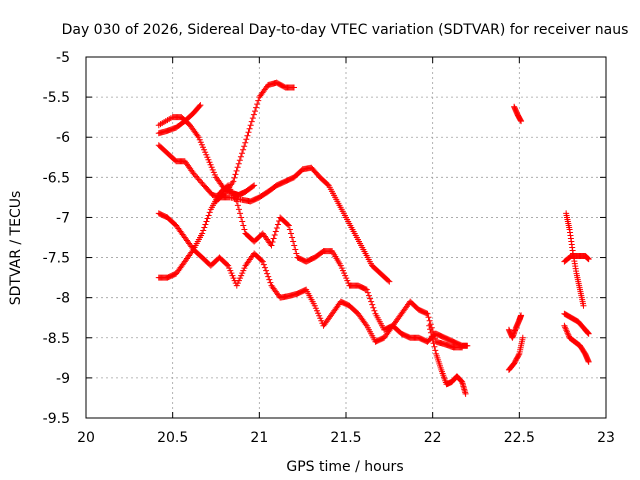 This screenshot has width=640, height=480. Describe the element at coordinates (172, 438) in the screenshot. I see `x-tick-label: 20.5` at that location.